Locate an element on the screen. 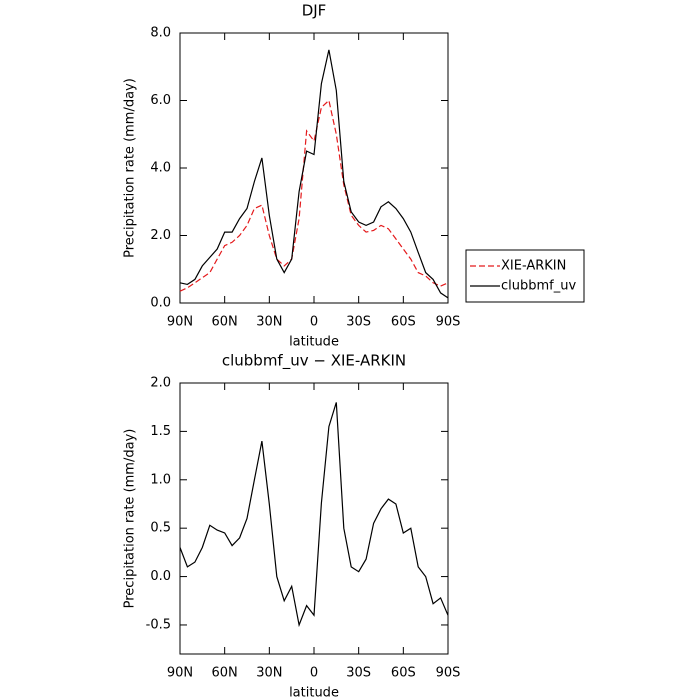  plot-frame is located at coordinates (314, 168).